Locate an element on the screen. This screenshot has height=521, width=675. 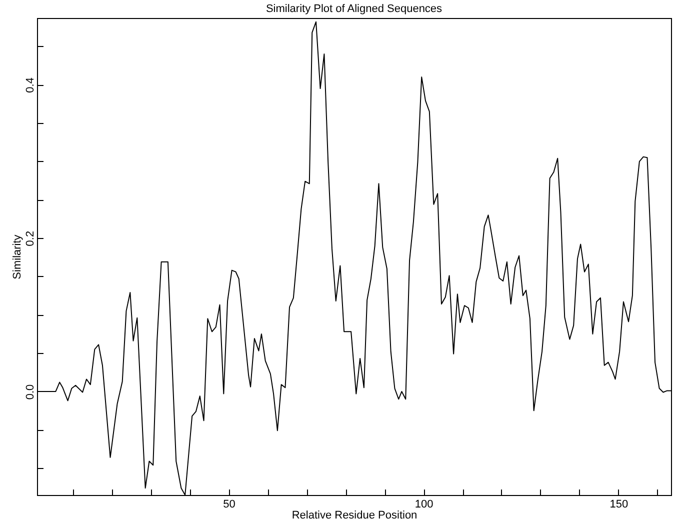
x-axis-title: Relative Residue Position is located at coordinates (355, 515).